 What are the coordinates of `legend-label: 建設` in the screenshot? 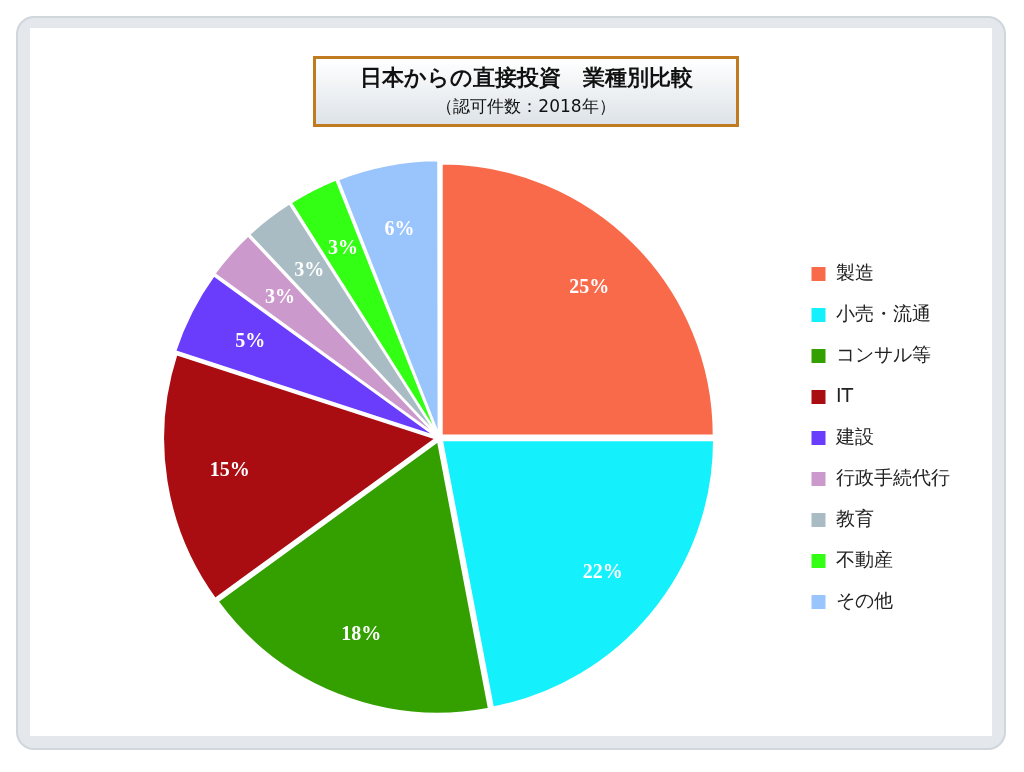 It's located at (854, 435).